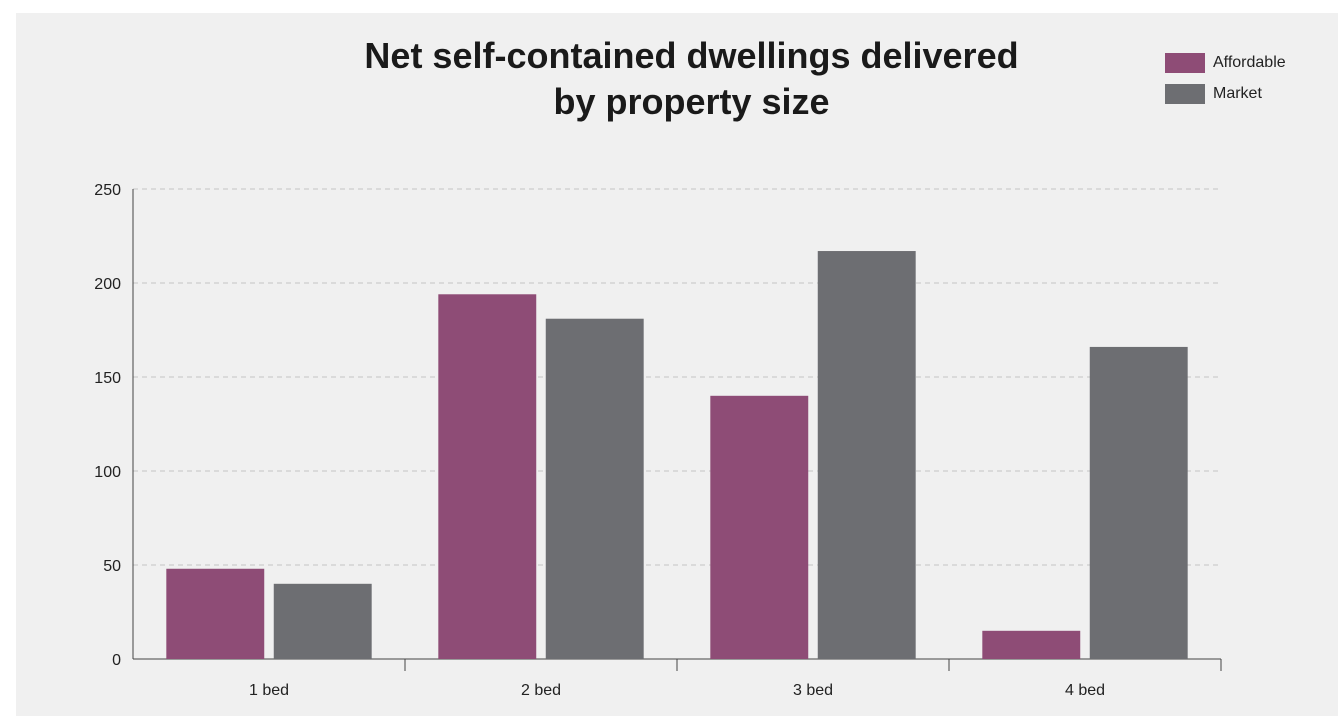 The height and width of the screenshot is (716, 1338). Describe the element at coordinates (691, 101) in the screenshot. I see `chart-title-line-2: by property size` at that location.